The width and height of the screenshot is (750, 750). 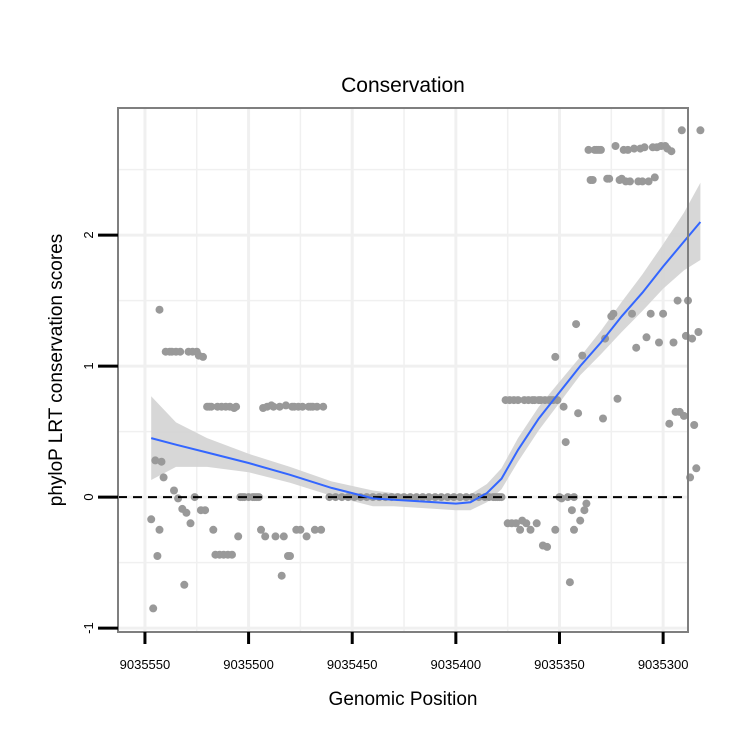 I want to click on x-tick-label: 9035450, so click(x=352, y=664).